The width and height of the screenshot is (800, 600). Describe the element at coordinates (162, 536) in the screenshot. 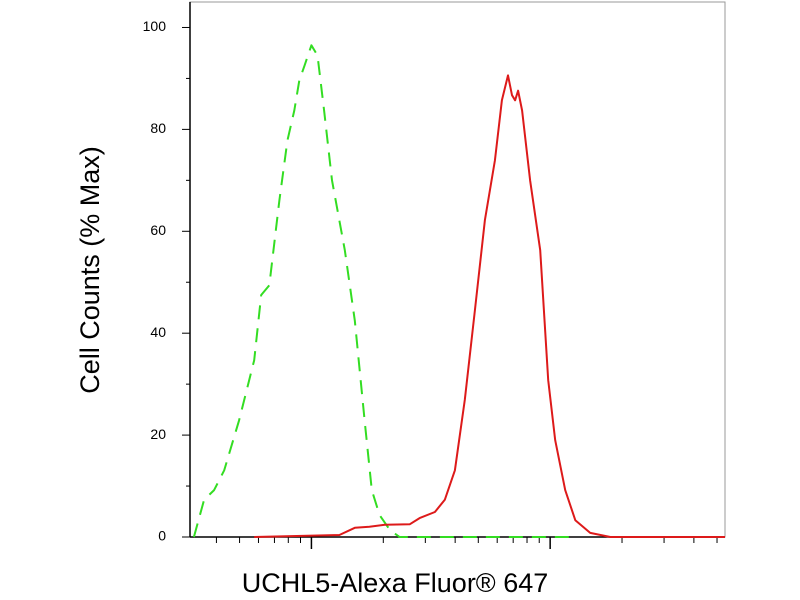

I see `y-tick-label: 0` at that location.